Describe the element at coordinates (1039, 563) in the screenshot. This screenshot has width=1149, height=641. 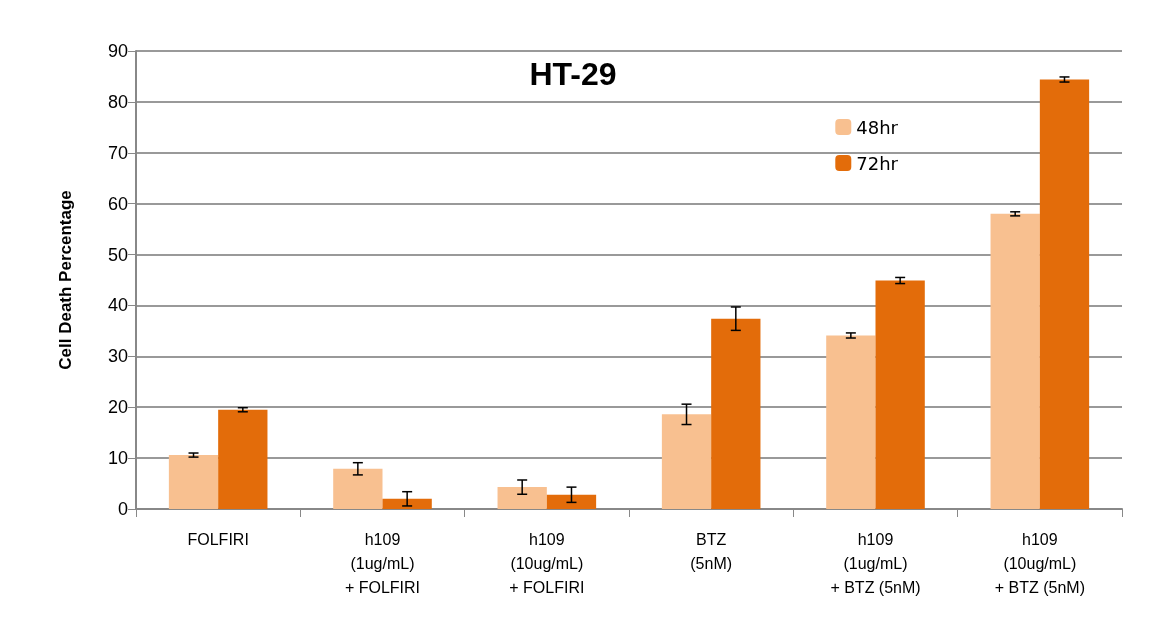
I see `x-tick-label: h109 (10ug/mL) + BTZ (5nM)` at that location.